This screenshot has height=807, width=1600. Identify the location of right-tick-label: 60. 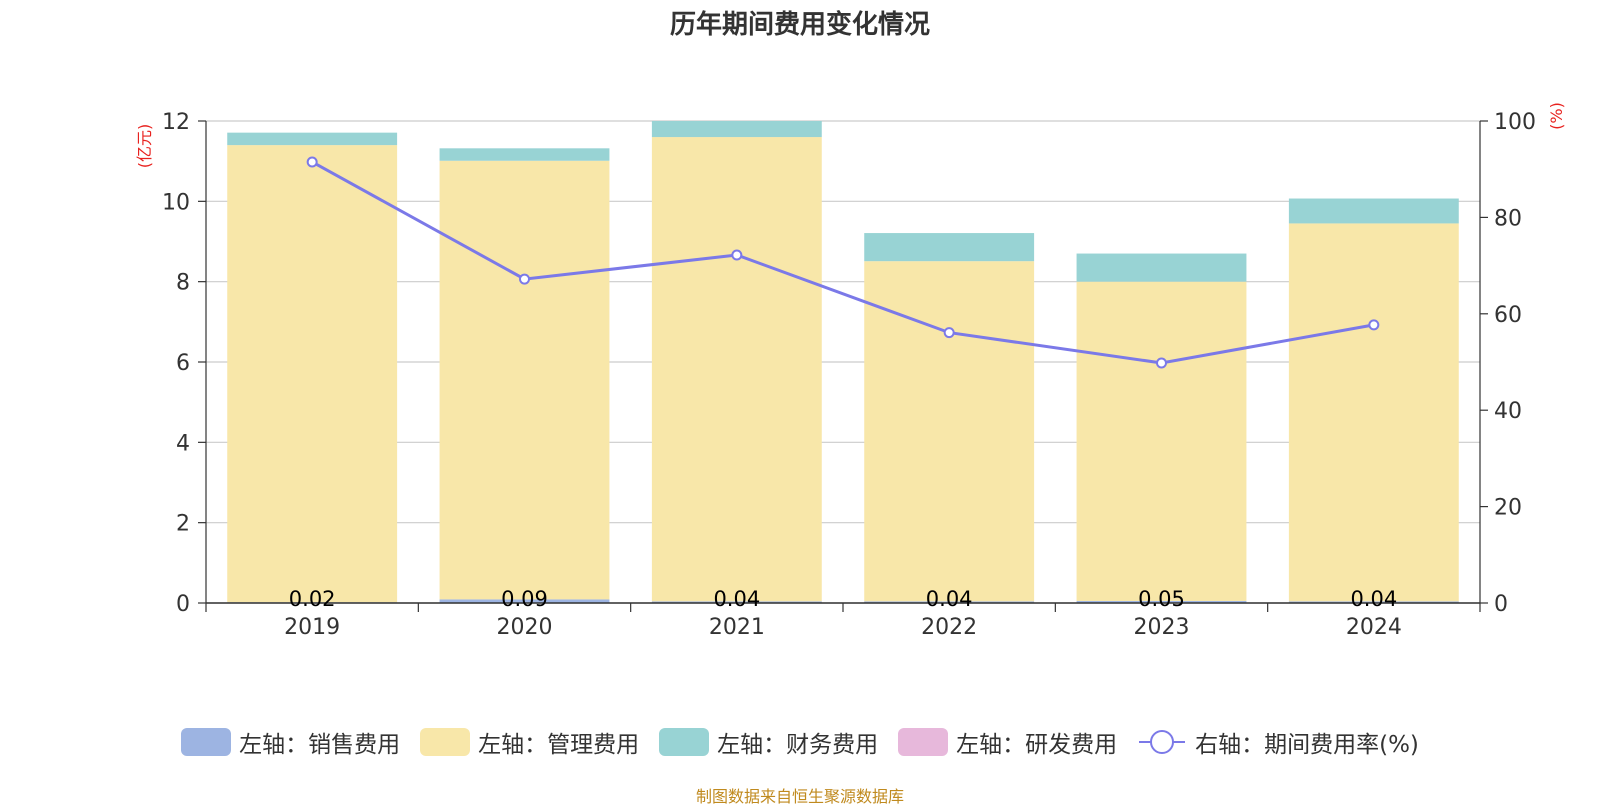
(1508, 315).